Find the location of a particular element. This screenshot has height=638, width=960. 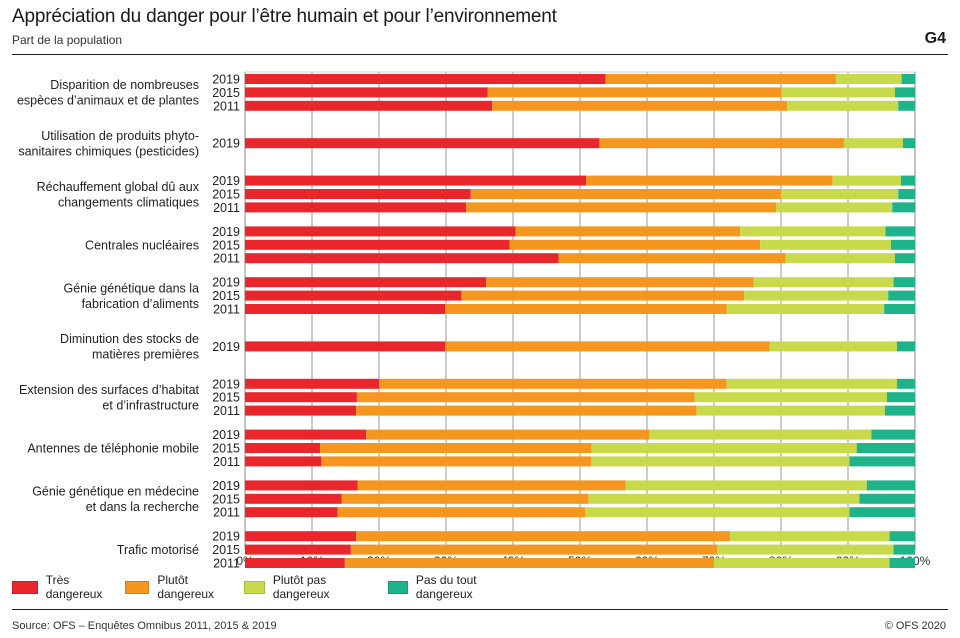

header-divider is located at coordinates (480, 54).